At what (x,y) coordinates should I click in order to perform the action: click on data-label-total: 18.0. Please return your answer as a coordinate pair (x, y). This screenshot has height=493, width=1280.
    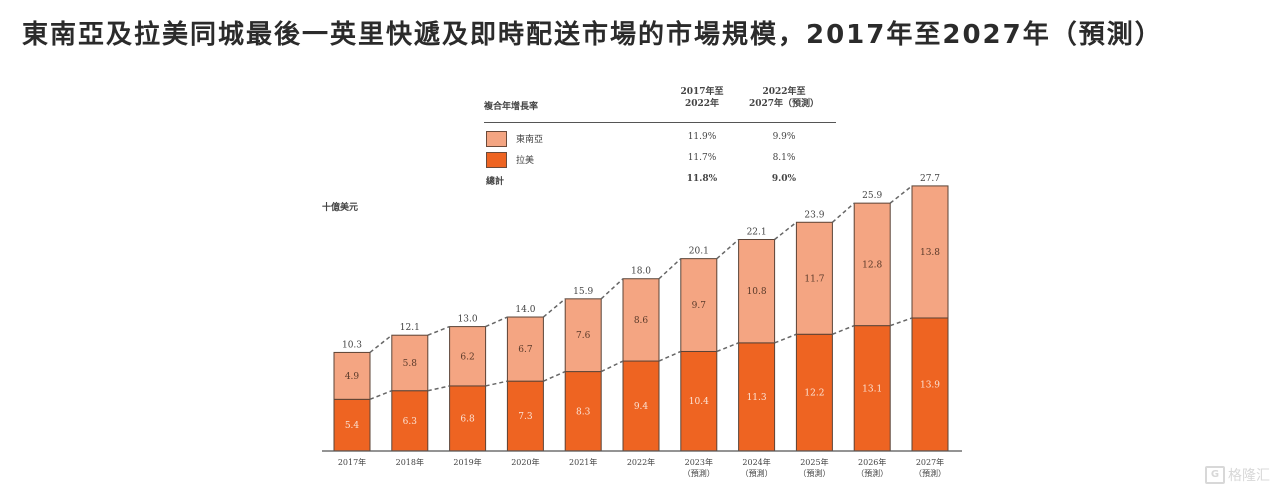
    Looking at the image, I should click on (641, 272).